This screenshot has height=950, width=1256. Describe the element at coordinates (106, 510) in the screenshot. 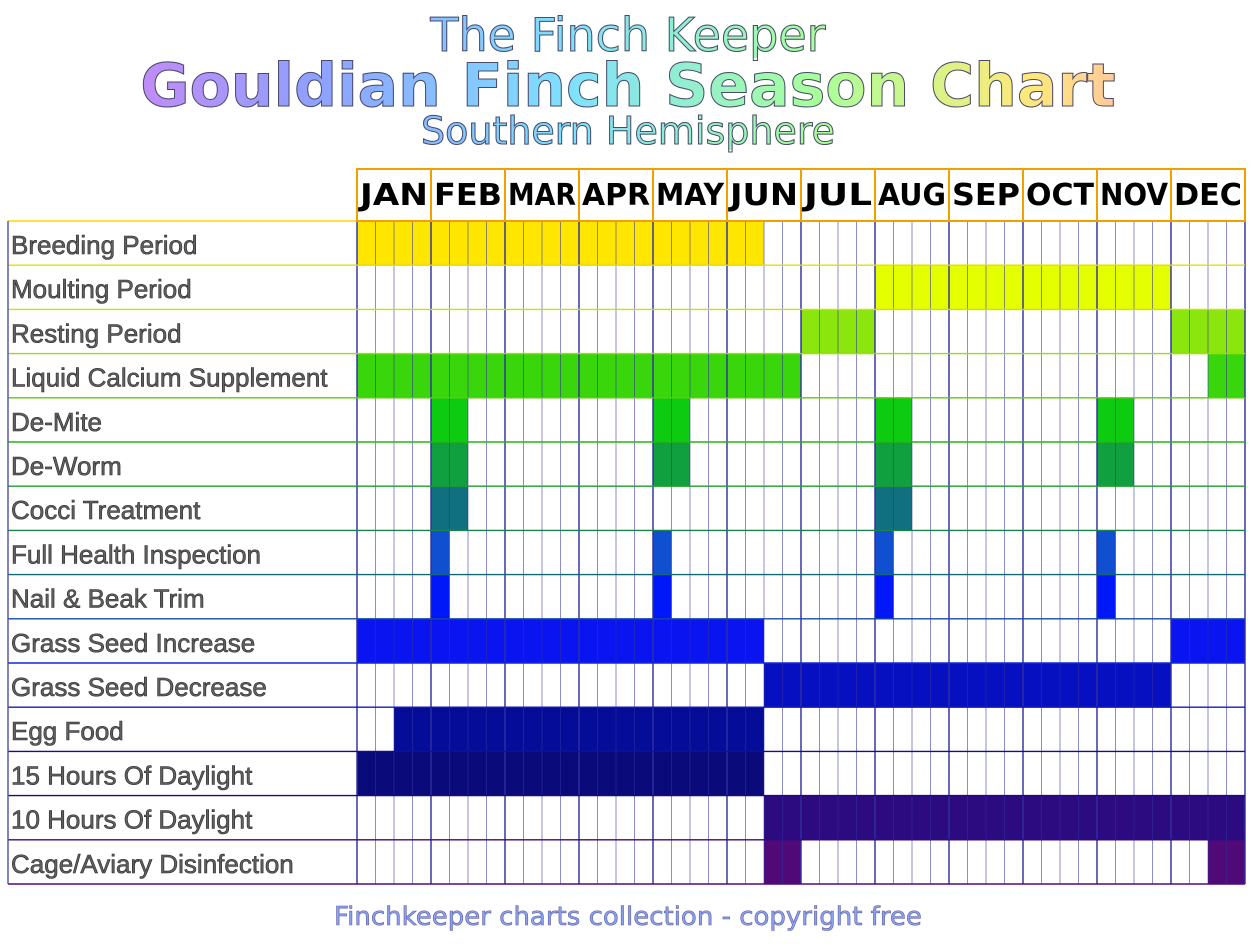

I see `row-label: Cocci Treatment` at that location.